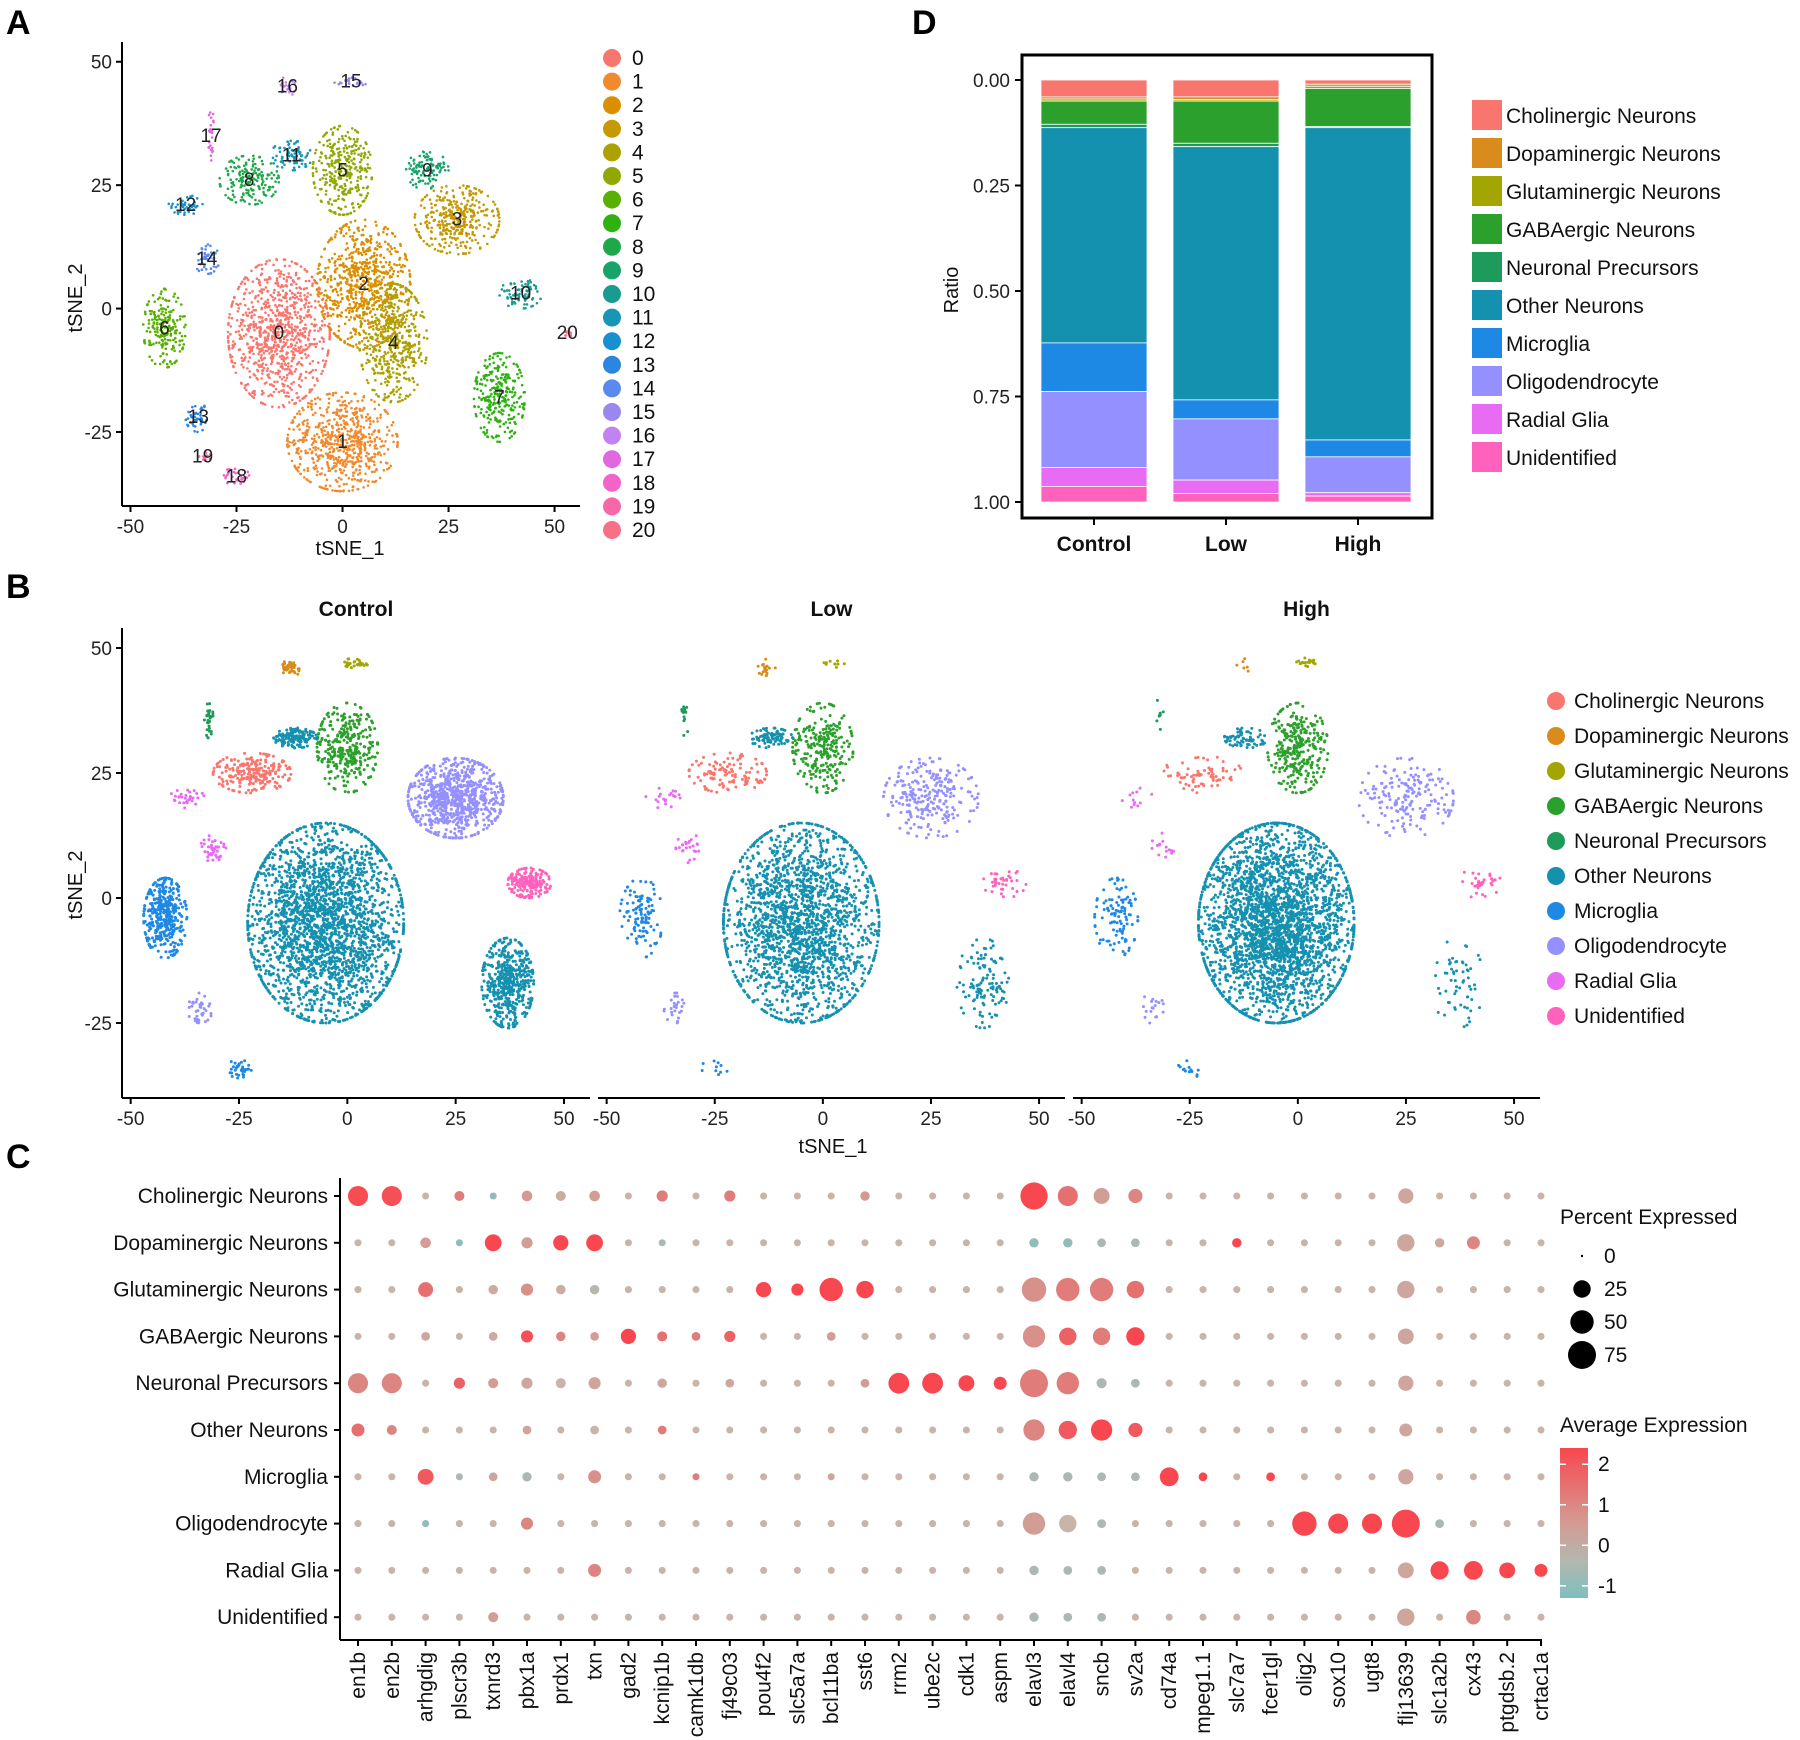 This screenshot has height=1740, width=1800. Describe the element at coordinates (643, 459) in the screenshot. I see `legend-label-cluster: 17` at that location.